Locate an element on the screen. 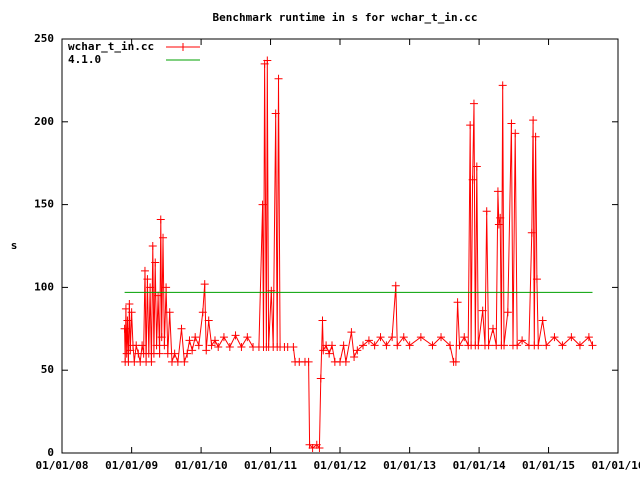 This screenshot has width=640, height=480. legend-label: 4.1.0 is located at coordinates (84, 59).